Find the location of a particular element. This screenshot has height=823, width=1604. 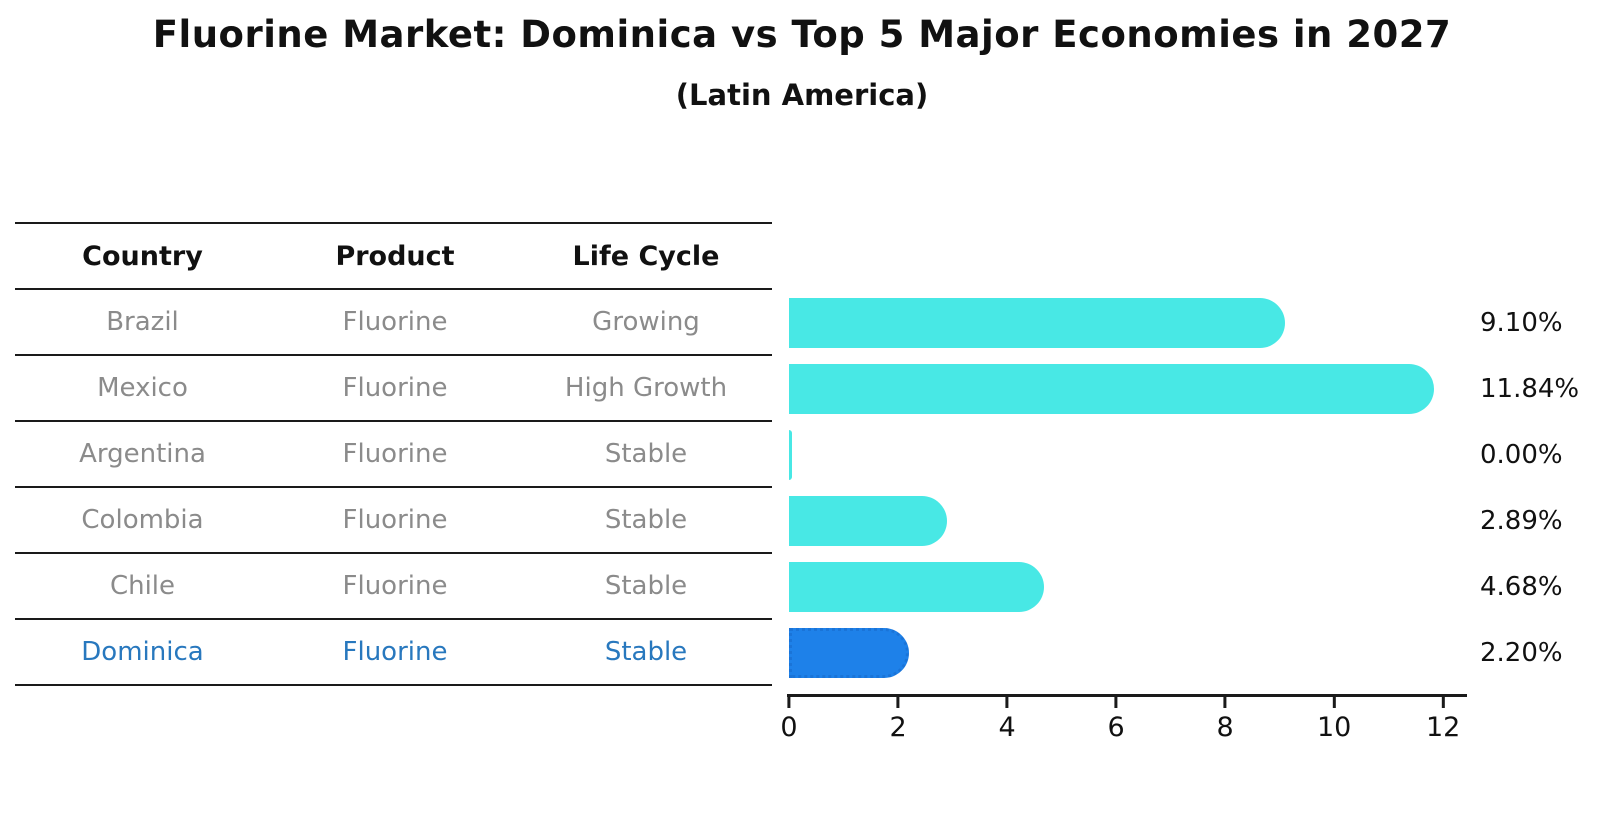

chart-subtitle: (Latin America) is located at coordinates (802, 95).